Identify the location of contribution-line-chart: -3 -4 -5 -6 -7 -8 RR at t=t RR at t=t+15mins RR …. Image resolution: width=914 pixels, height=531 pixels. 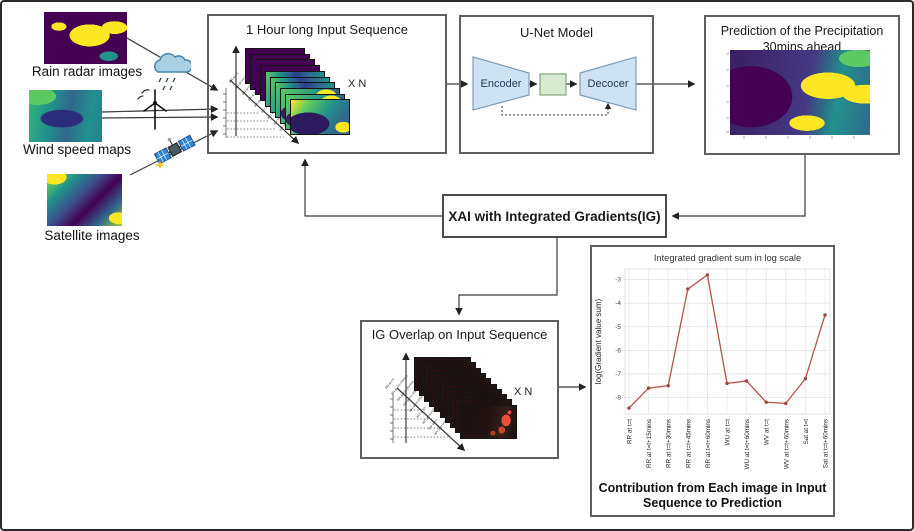
(712, 361).